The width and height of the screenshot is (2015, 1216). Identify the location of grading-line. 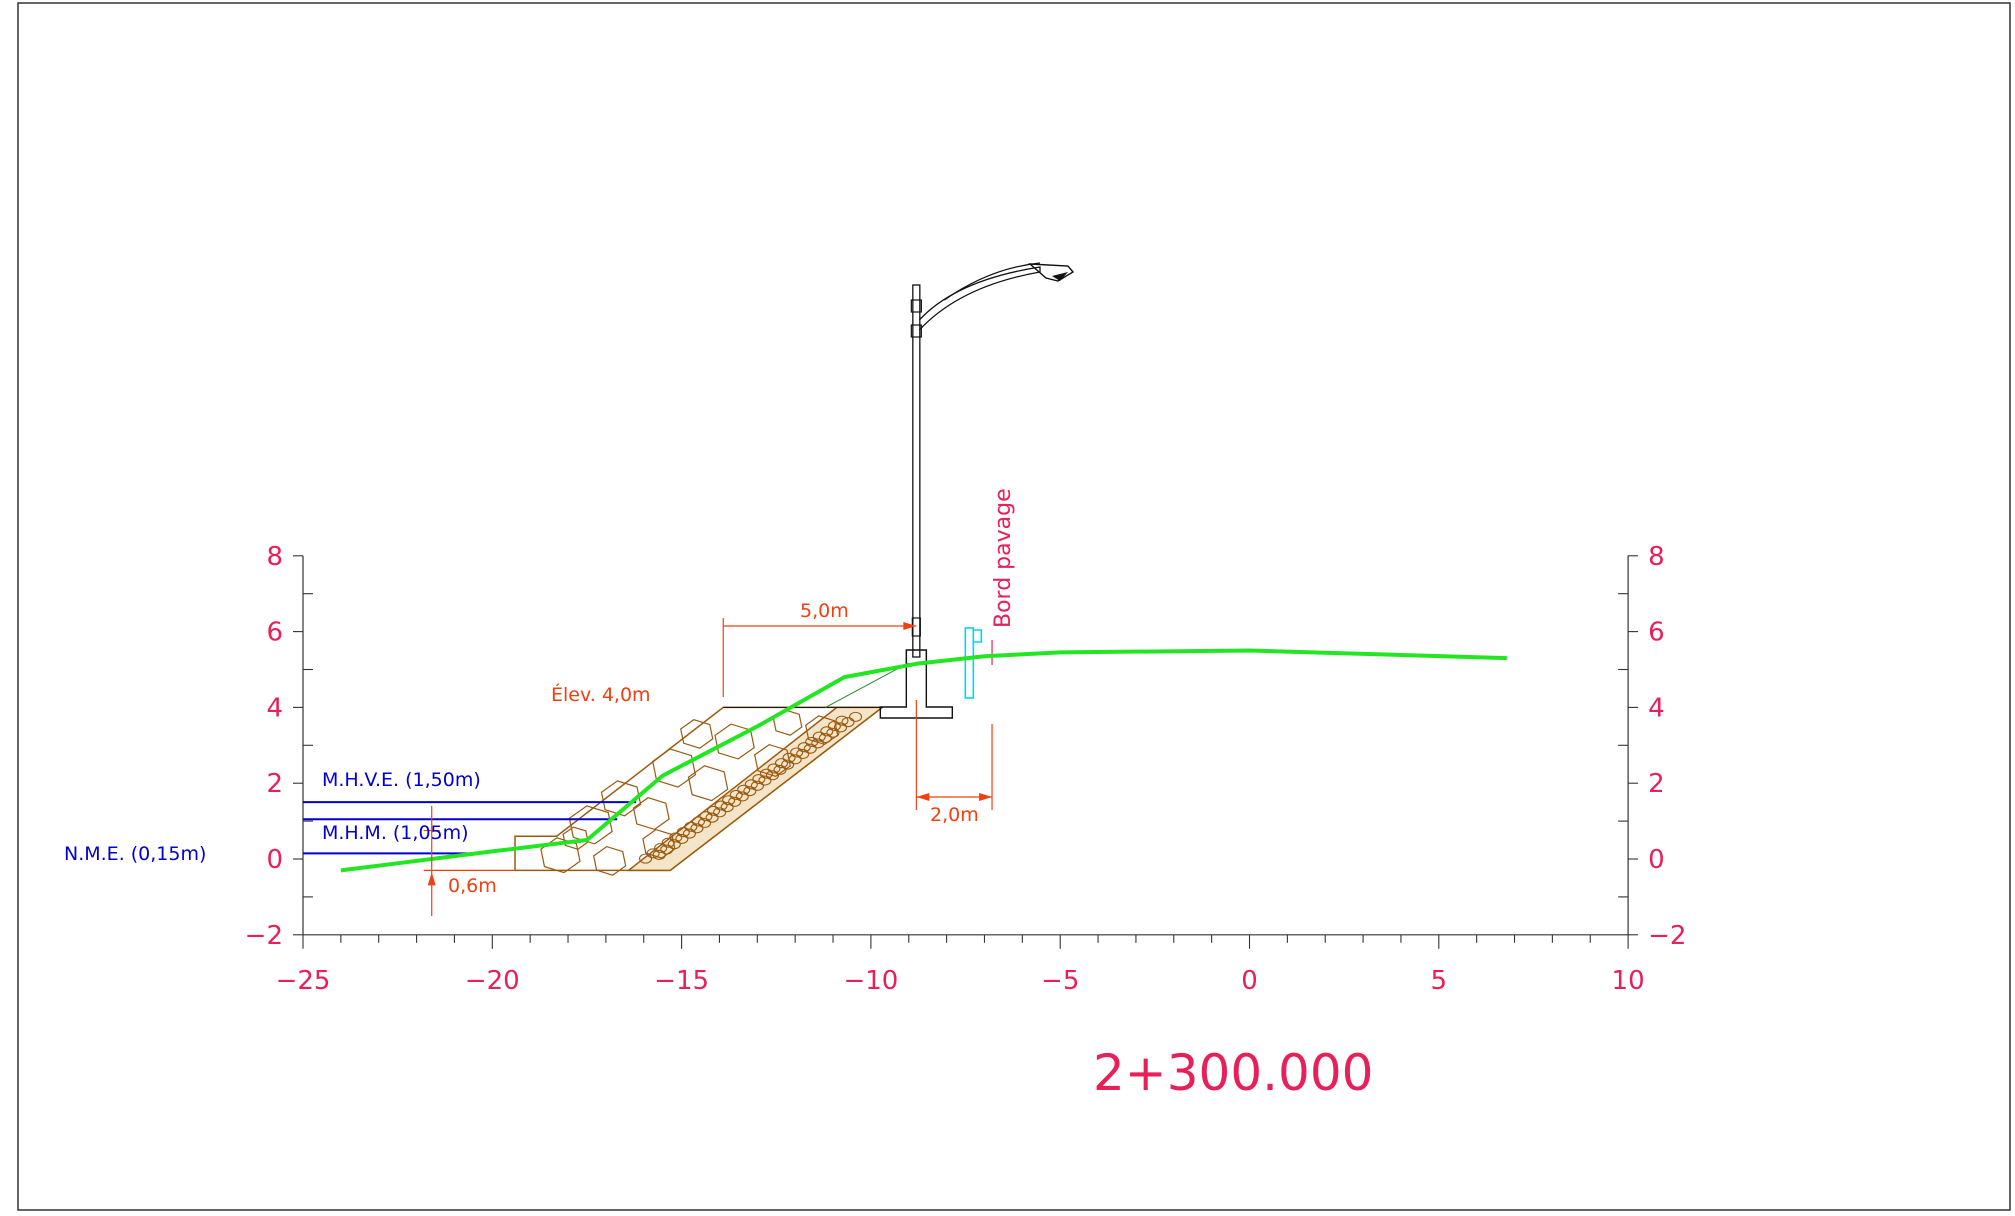
(866, 685).